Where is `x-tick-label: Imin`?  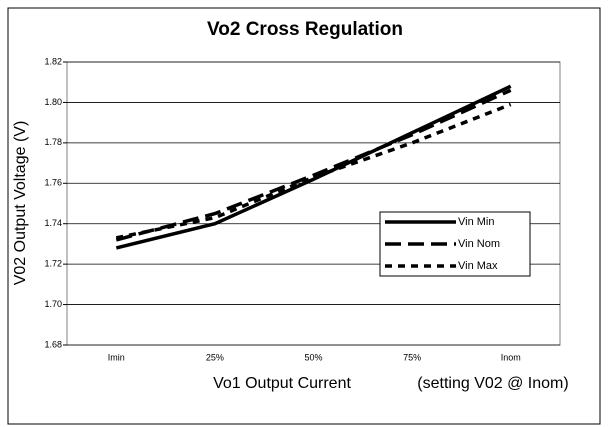 x-tick-label: Imin is located at coordinates (116, 357).